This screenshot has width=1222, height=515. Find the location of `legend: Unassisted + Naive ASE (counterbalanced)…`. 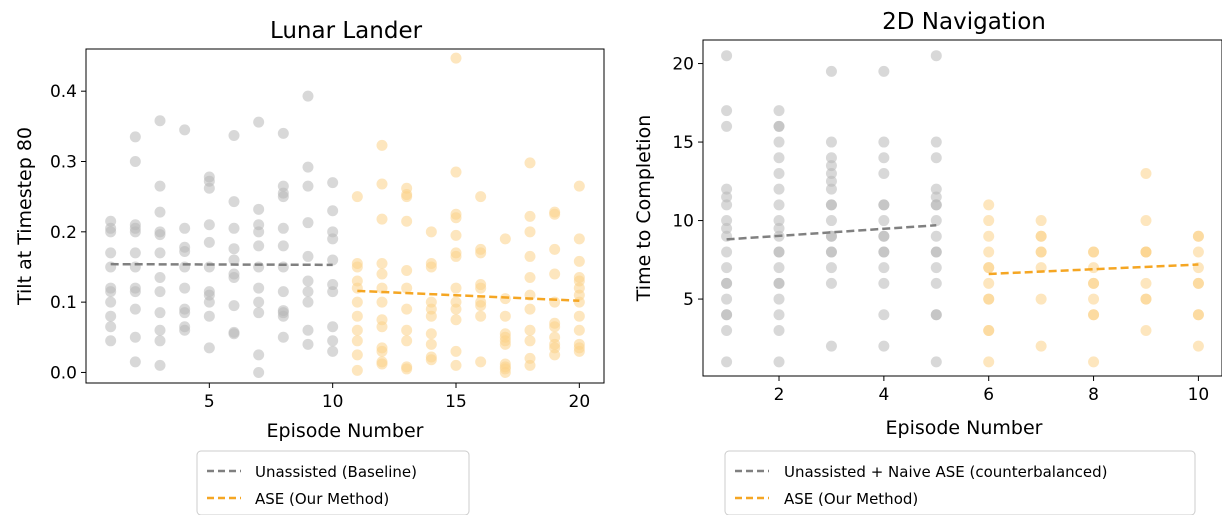

legend: Unassisted + Naive ASE (counterbalanced)… is located at coordinates (960, 482).